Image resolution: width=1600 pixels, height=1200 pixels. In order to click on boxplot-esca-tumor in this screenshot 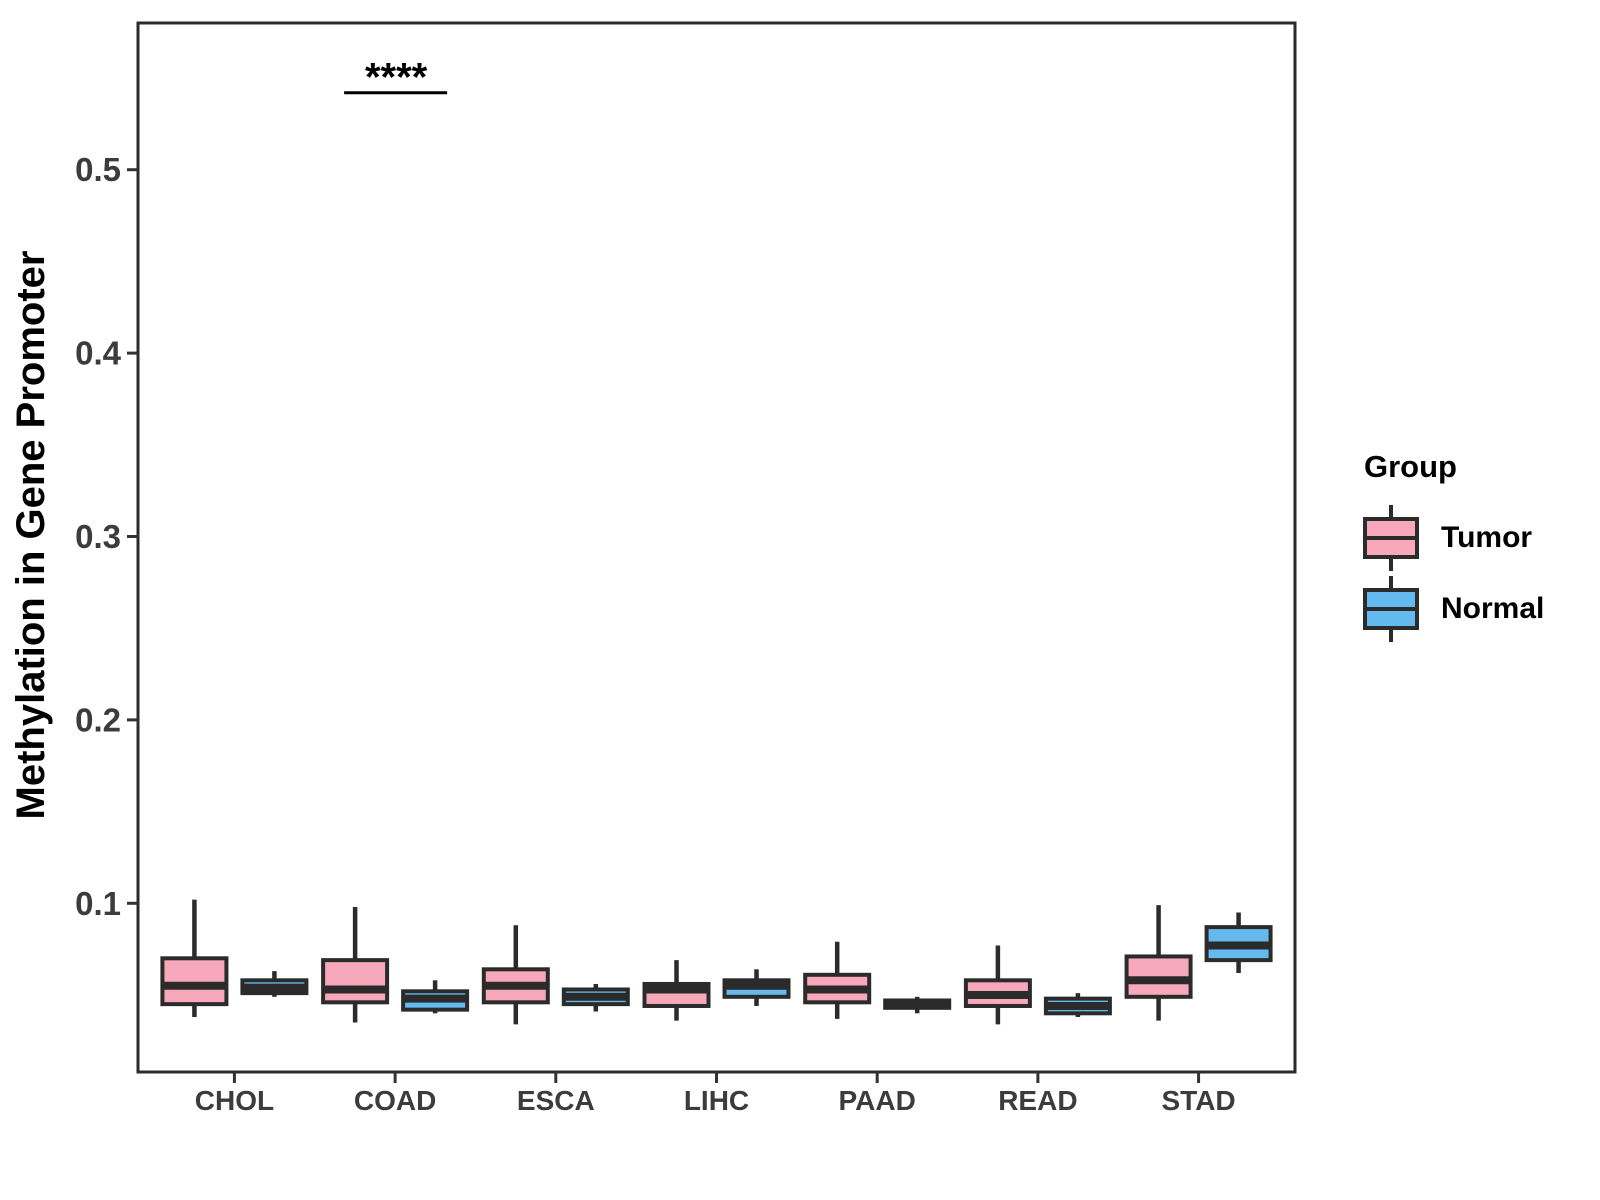, I will do `click(515, 975)`.